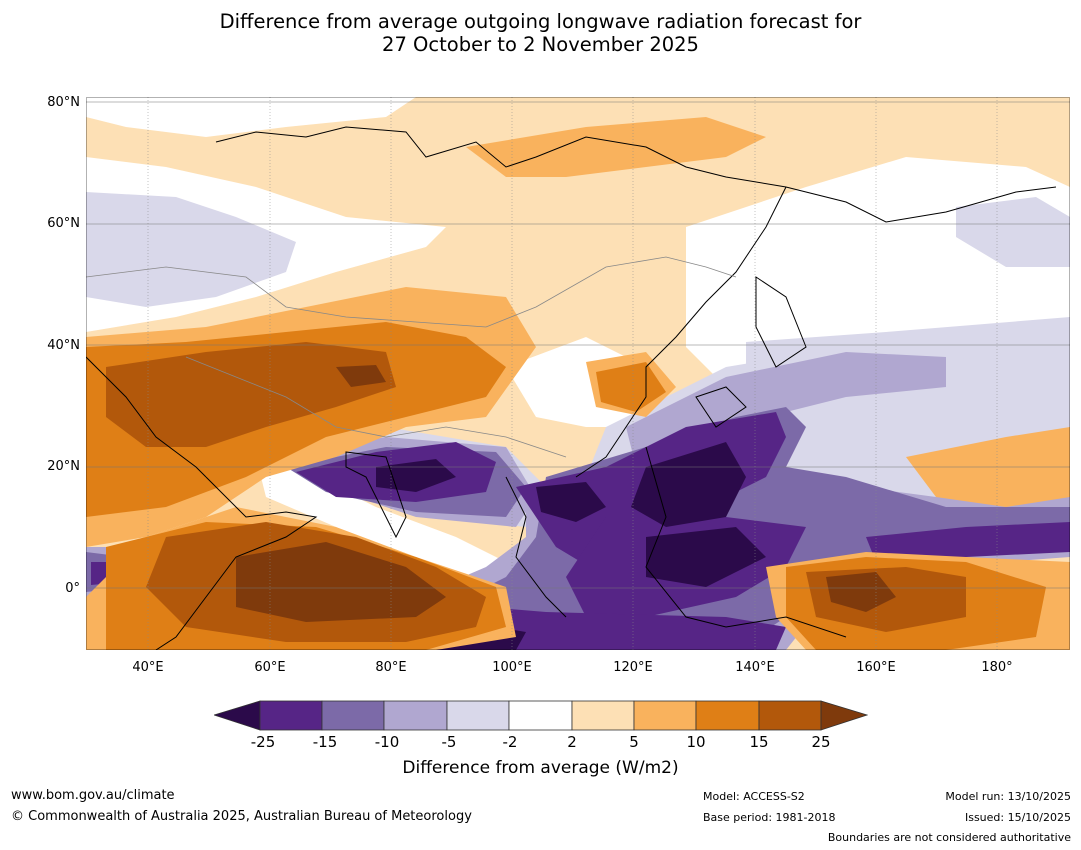  I want to click on map-borders, so click(411, 357).